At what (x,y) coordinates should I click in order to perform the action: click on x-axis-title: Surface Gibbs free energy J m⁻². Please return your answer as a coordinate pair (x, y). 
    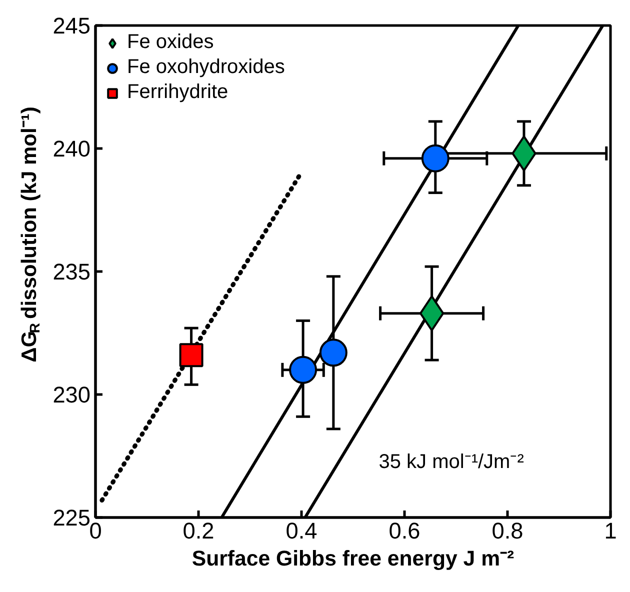
    Looking at the image, I should click on (353, 558).